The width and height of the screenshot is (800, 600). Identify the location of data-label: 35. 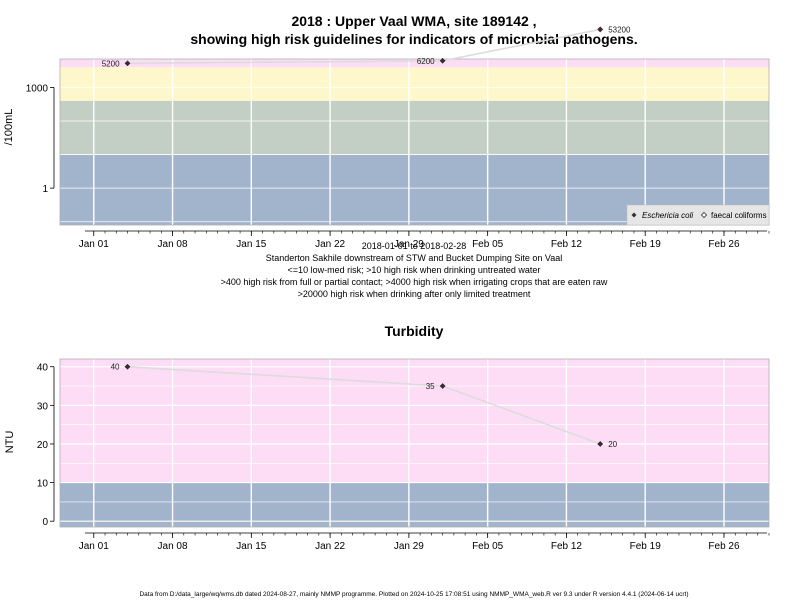
(430, 386).